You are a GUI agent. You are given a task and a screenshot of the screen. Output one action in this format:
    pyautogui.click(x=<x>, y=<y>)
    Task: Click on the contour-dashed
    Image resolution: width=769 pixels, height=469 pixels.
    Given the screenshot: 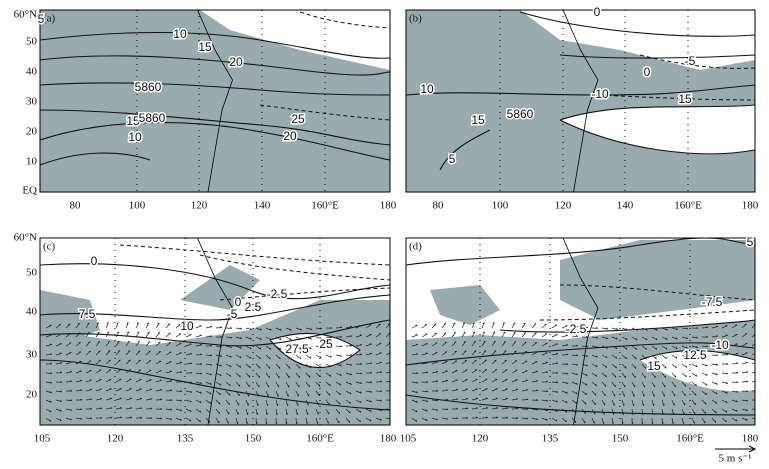 What is the action you would take?
    pyautogui.click(x=324, y=112)
    